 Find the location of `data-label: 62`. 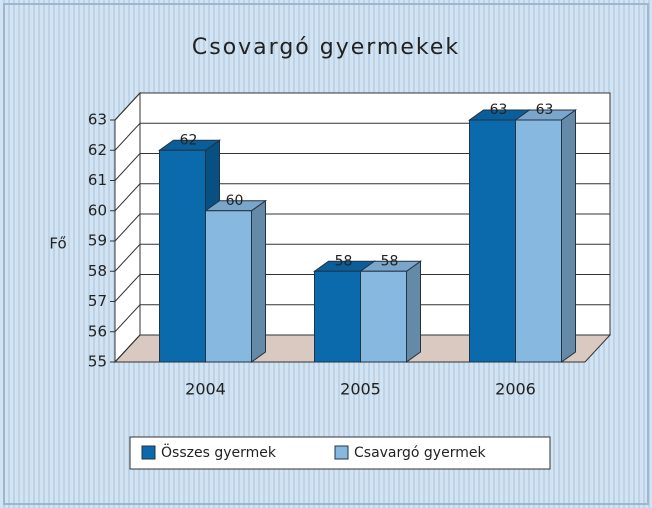

data-label: 62 is located at coordinates (189, 140).